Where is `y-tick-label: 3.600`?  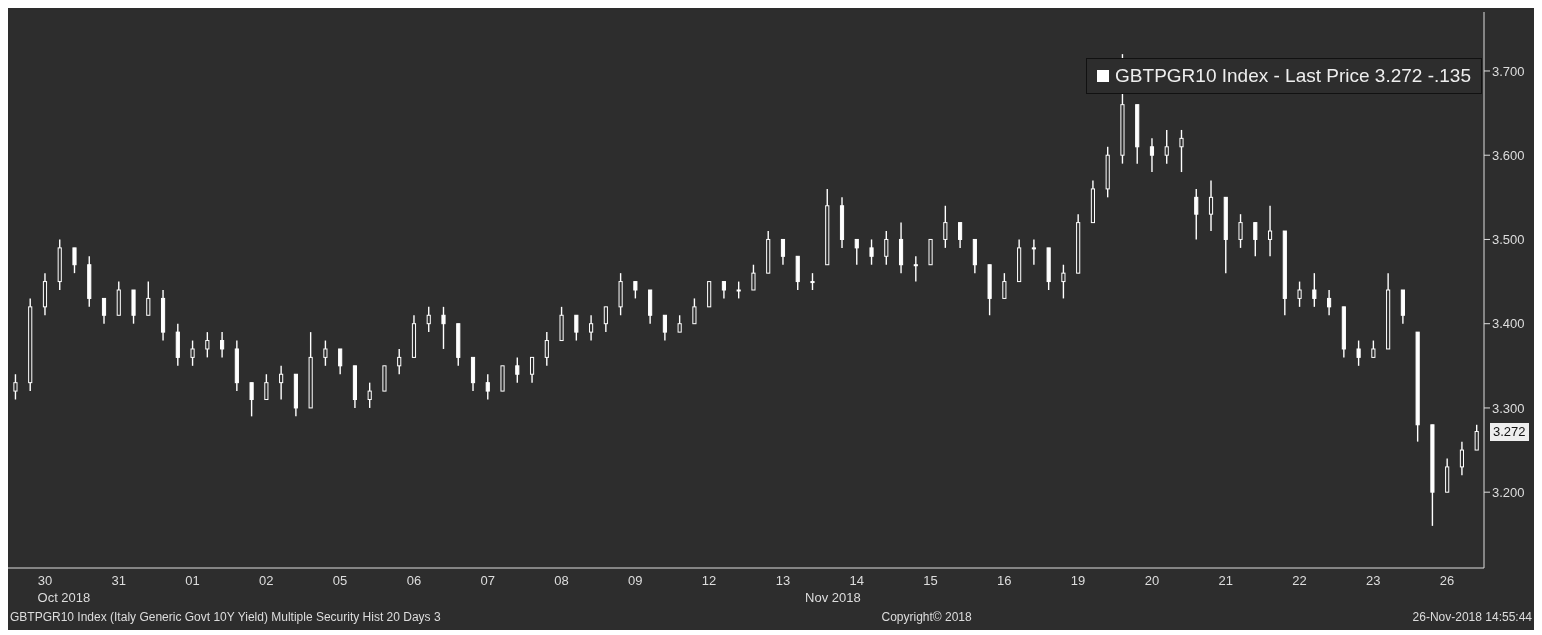
y-tick-label: 3.600 is located at coordinates (1508, 155).